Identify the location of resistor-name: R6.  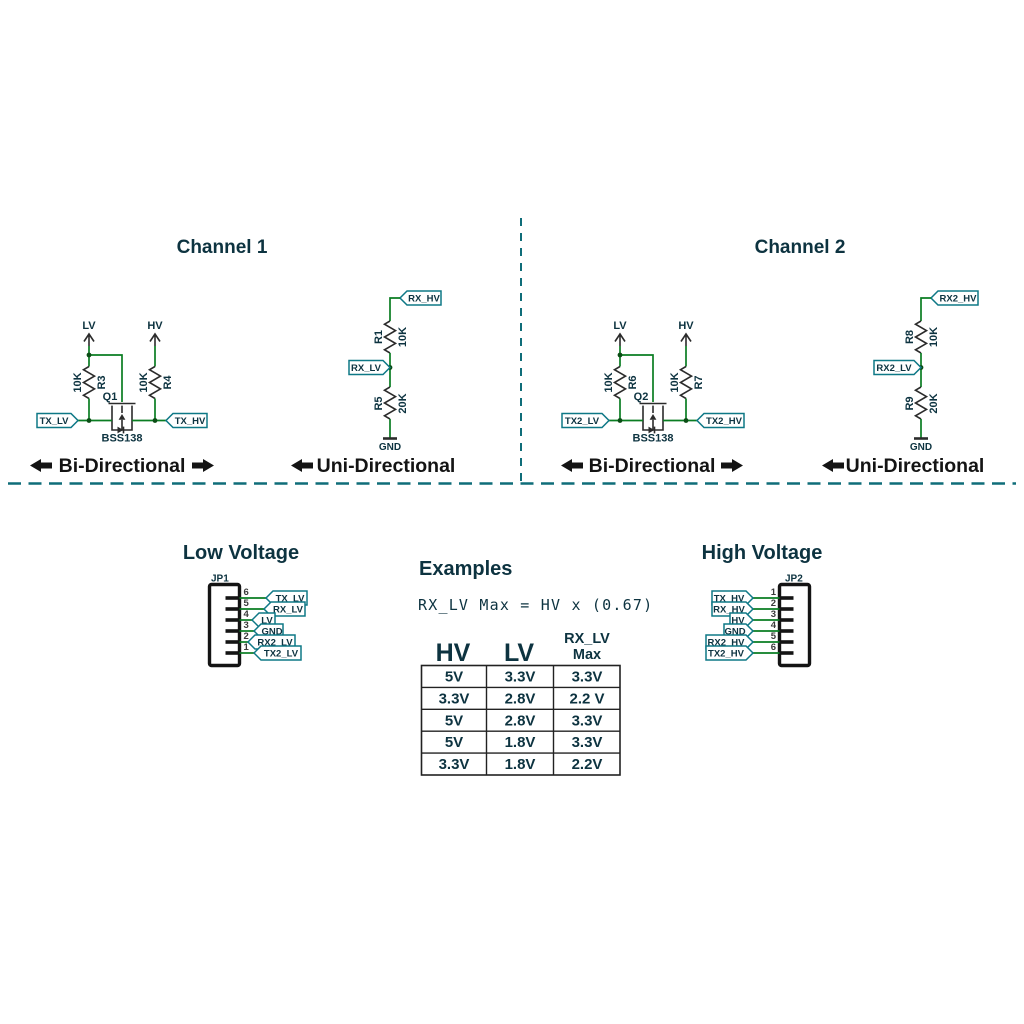
(633, 382).